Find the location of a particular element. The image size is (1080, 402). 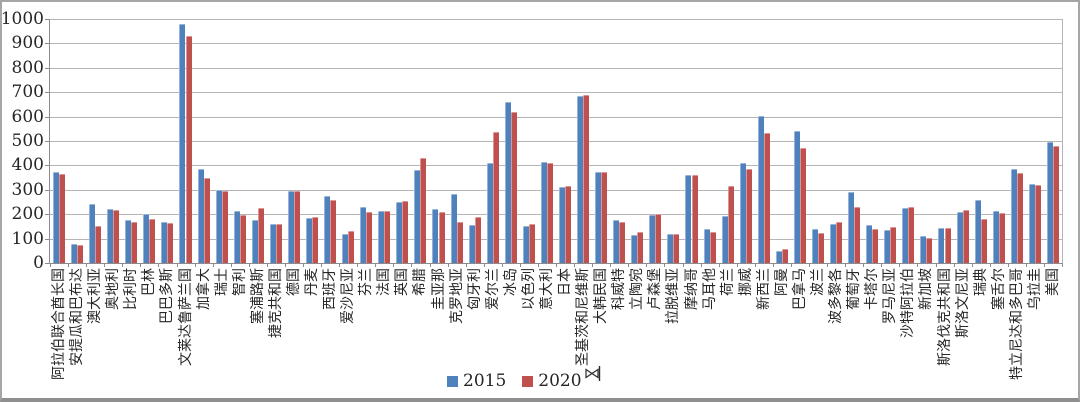

bar-2020-芬兰 is located at coordinates (369, 237).